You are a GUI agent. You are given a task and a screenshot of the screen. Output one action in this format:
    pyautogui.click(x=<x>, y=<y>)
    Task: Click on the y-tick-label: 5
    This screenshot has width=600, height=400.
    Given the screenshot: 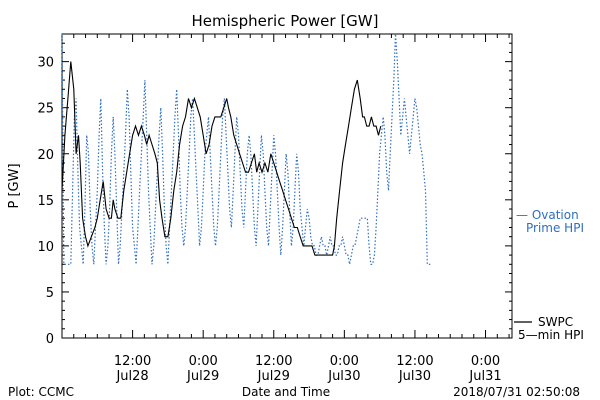 What is the action you would take?
    pyautogui.click(x=50, y=293)
    